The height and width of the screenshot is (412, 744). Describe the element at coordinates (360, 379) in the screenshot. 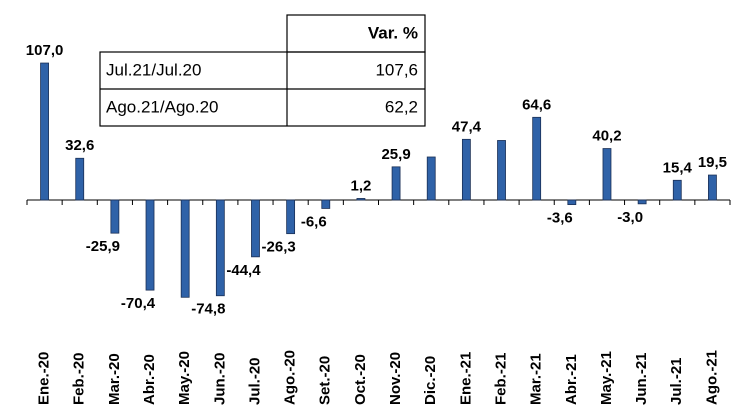

I see `x-tick-label: Oct.-20` at that location.